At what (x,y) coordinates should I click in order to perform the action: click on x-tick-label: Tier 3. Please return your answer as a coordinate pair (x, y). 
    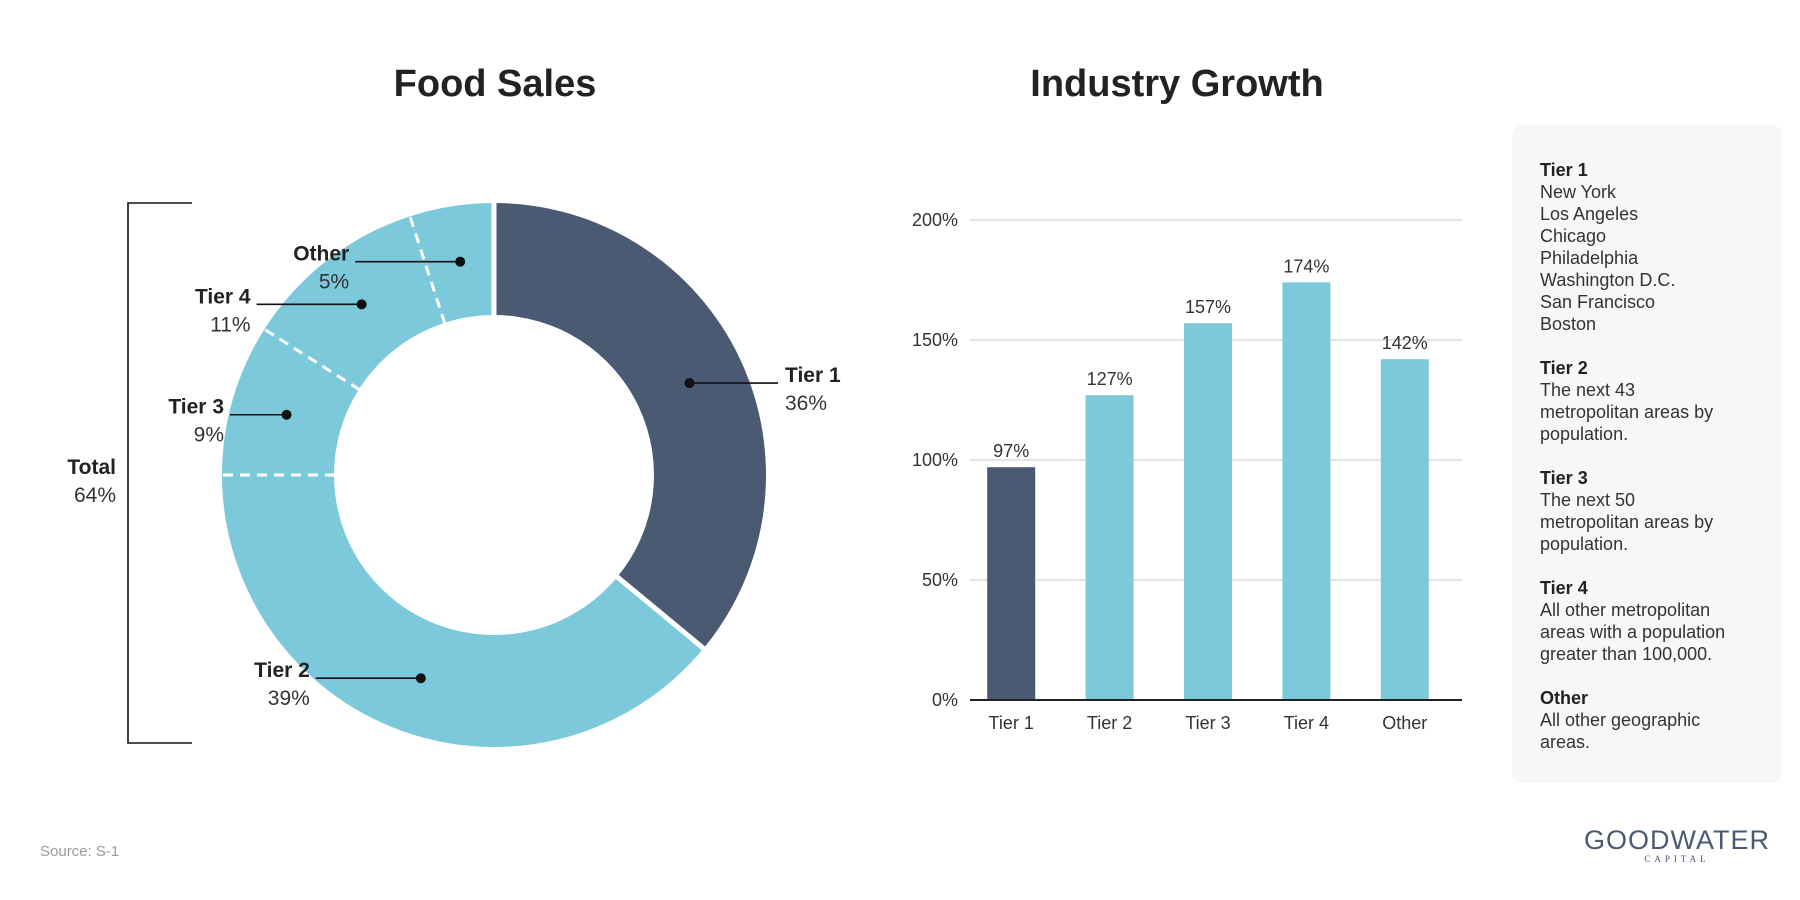
    Looking at the image, I should click on (1207, 723).